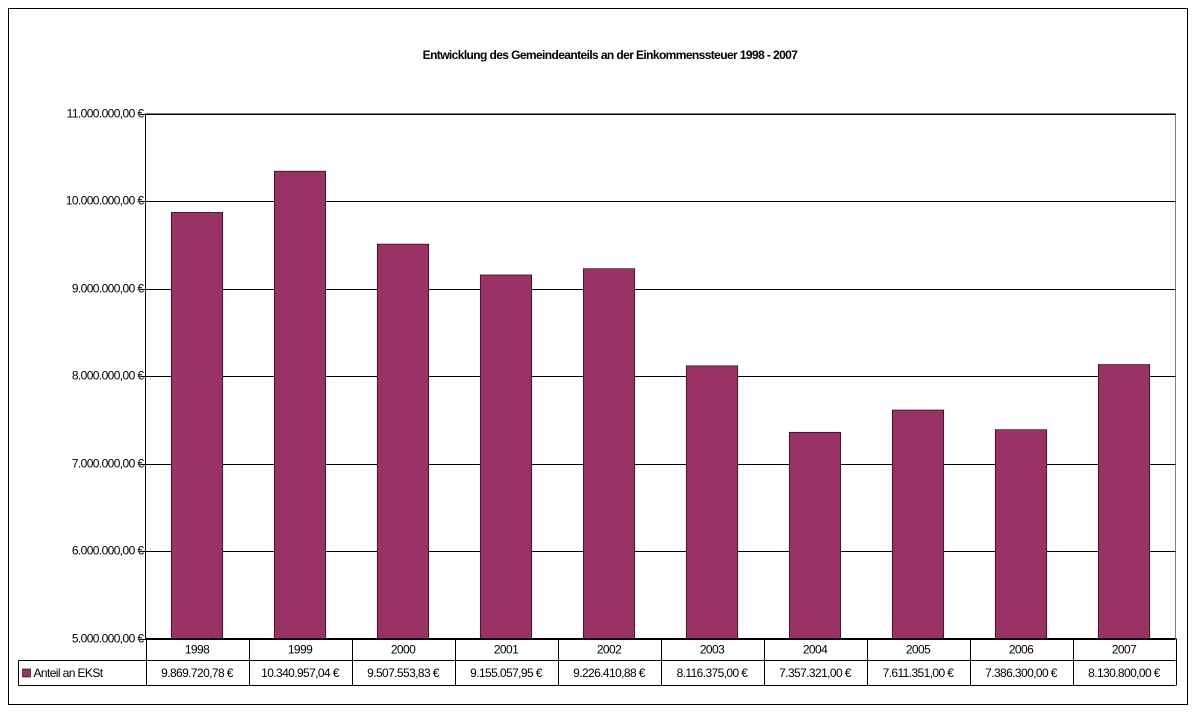 The width and height of the screenshot is (1196, 713). I want to click on x-tick-label: 2003, so click(712, 650).